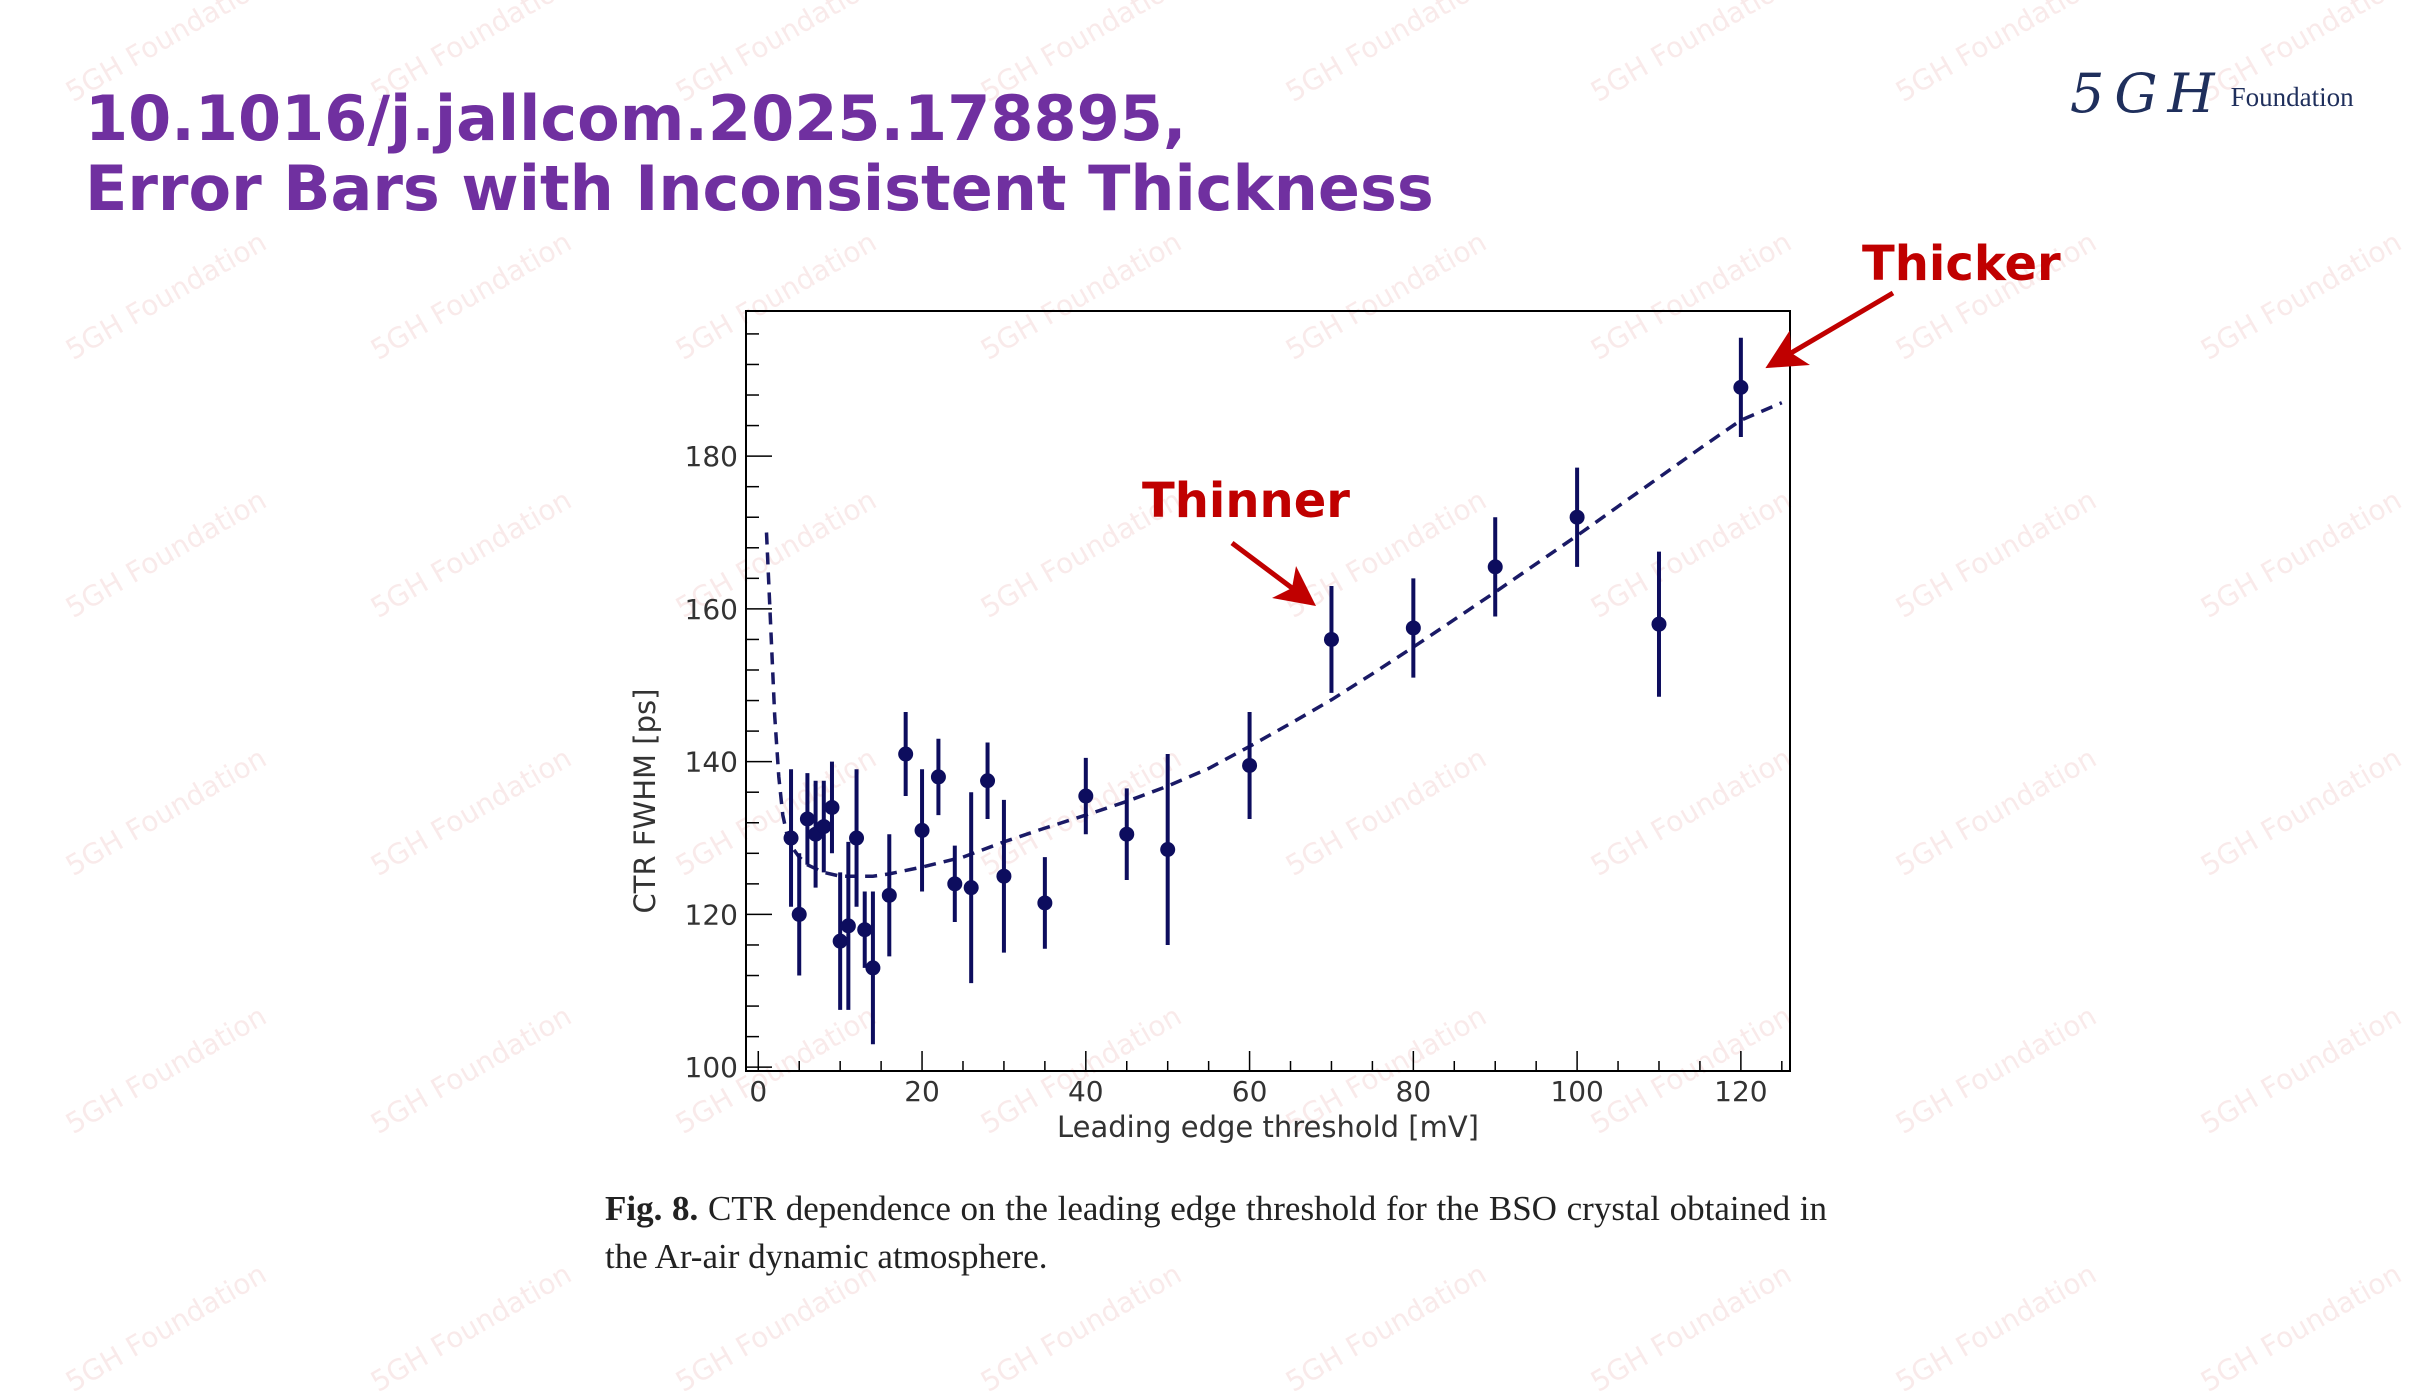 The width and height of the screenshot is (2418, 1399). Describe the element at coordinates (636, 118) in the screenshot. I see `slide-title-doi: 10.1016/j.jallcom.2025.178895,` at that location.